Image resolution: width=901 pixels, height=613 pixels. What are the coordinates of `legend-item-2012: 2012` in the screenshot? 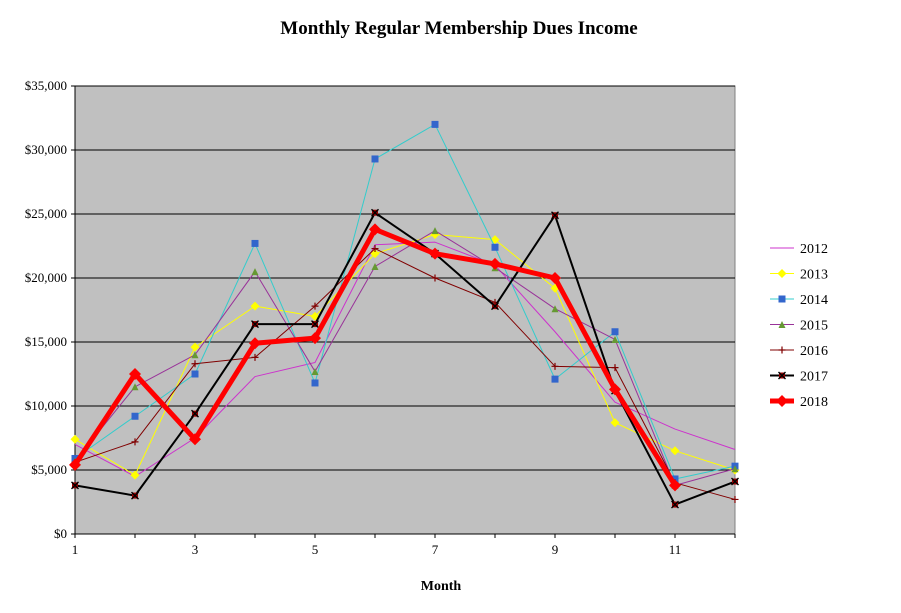 It's located at (799, 249).